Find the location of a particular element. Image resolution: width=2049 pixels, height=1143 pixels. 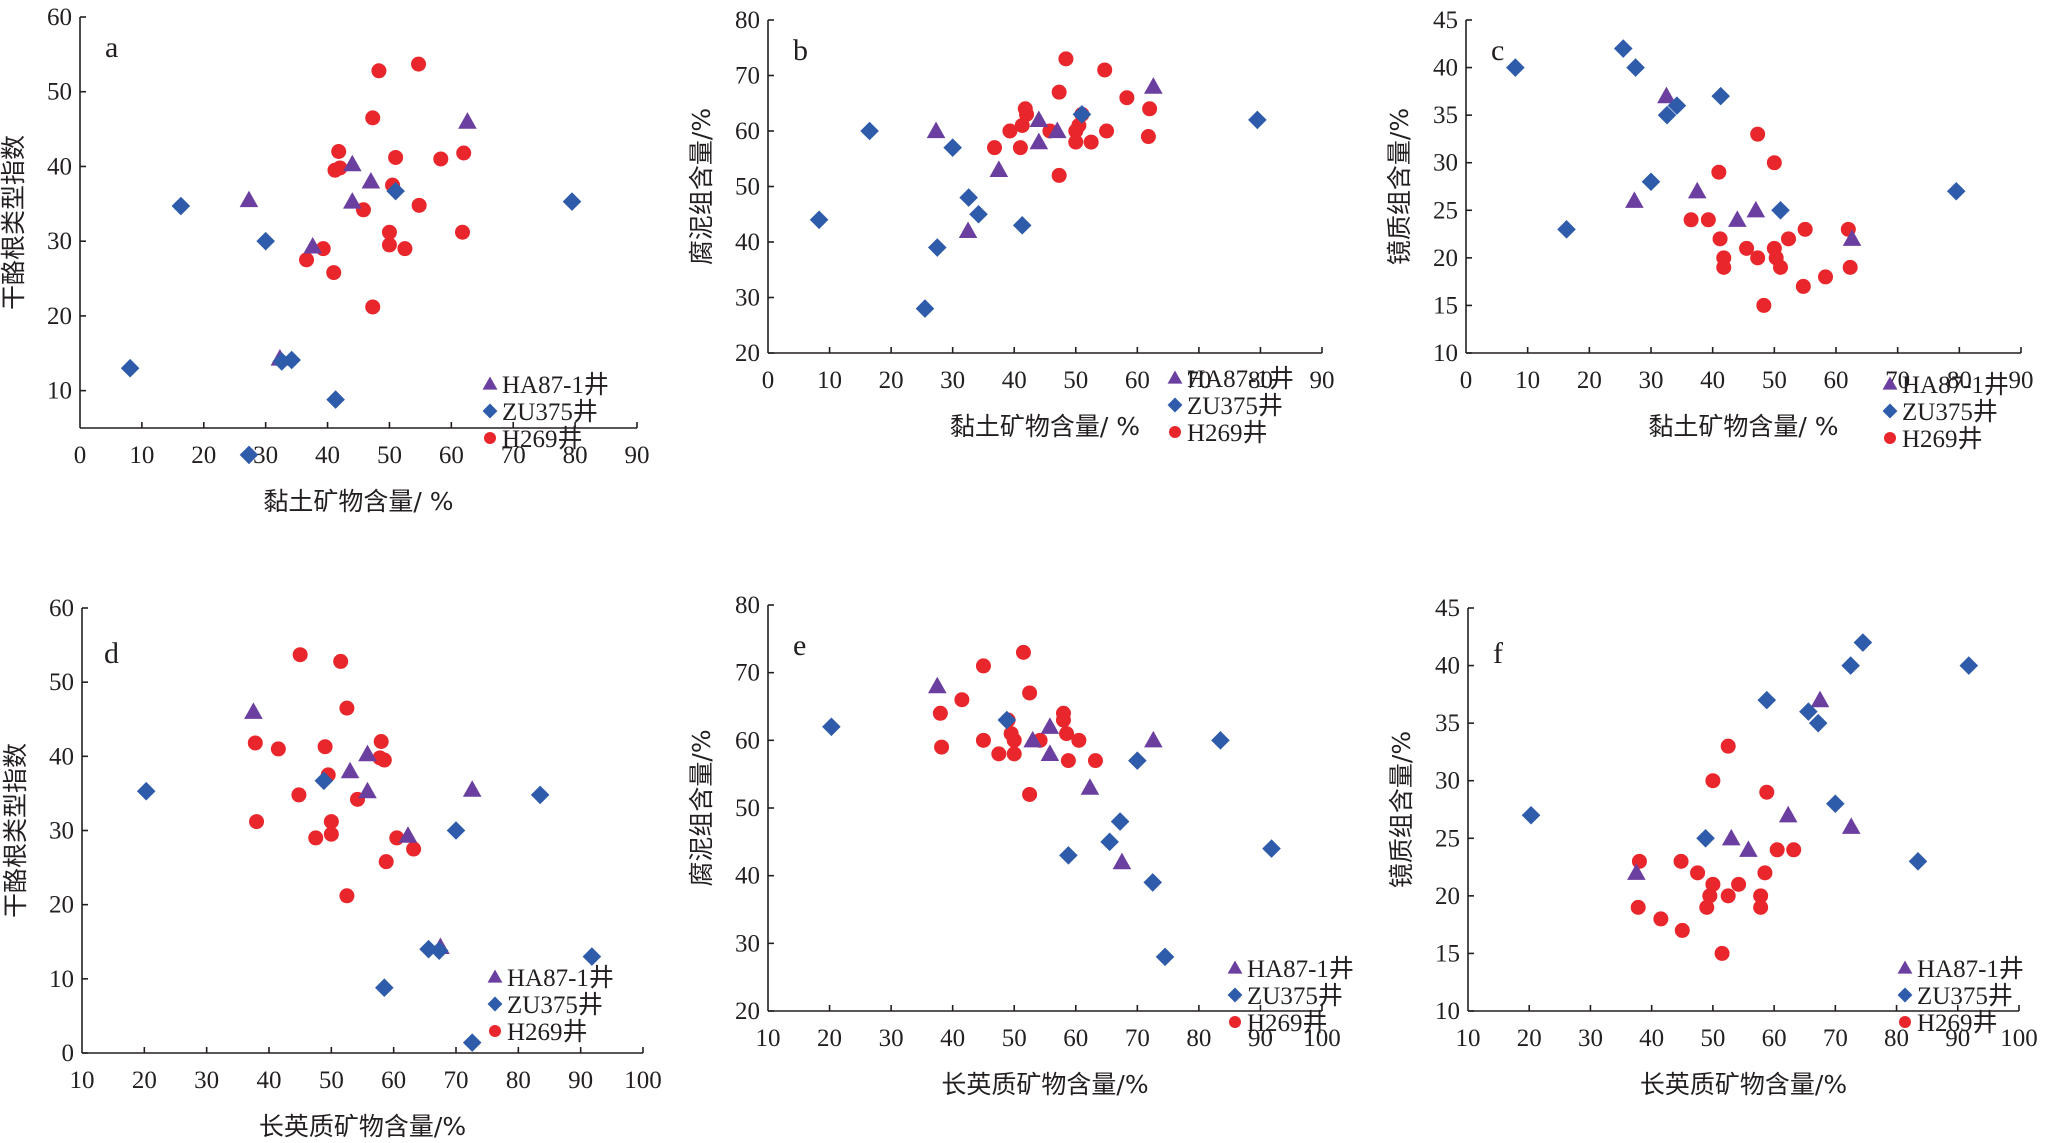

panel-letter: b is located at coordinates (800, 50).